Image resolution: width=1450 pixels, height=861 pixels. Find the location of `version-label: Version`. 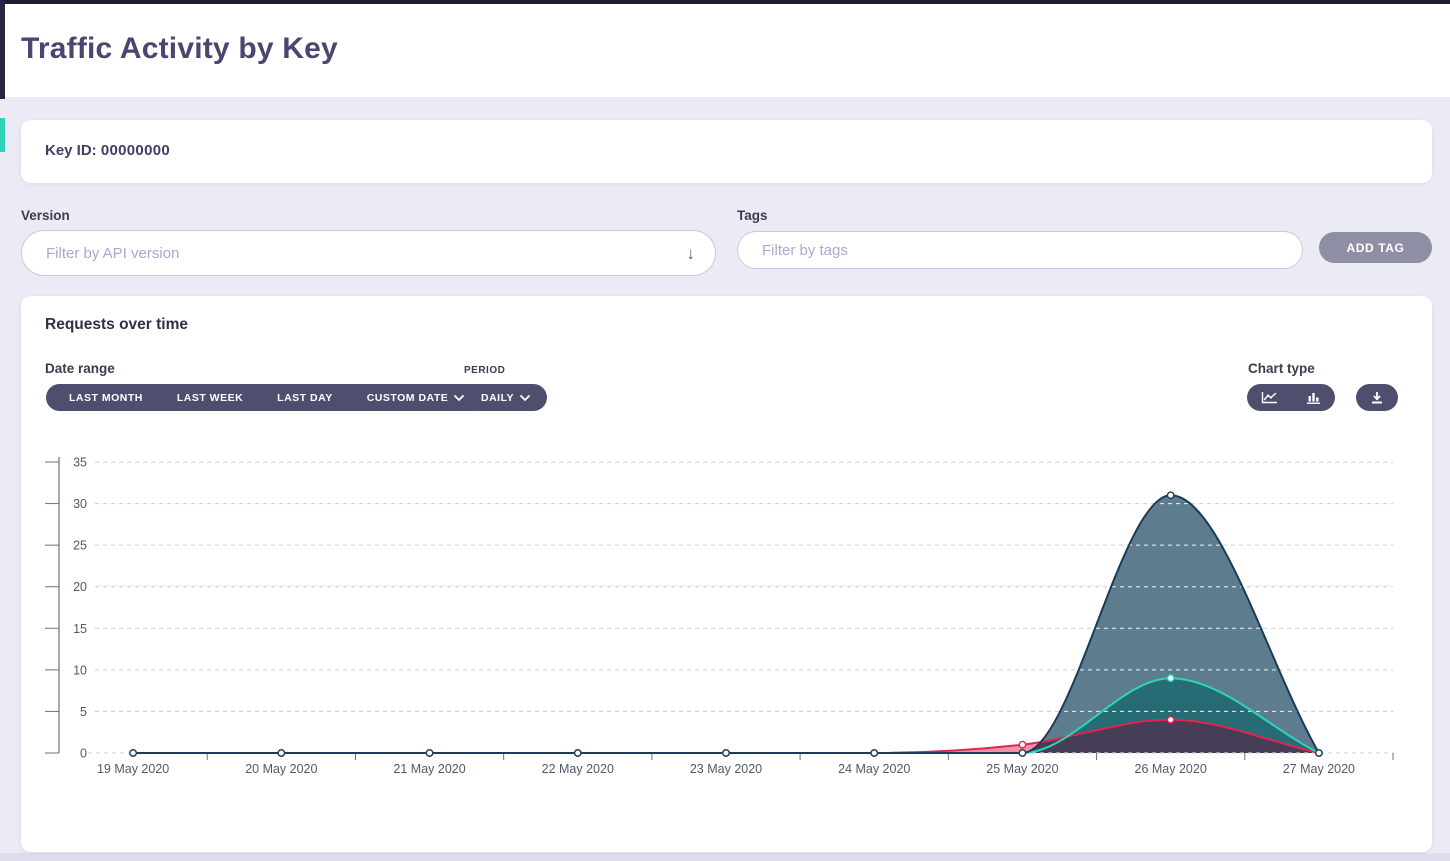

version-label: Version is located at coordinates (45, 215).